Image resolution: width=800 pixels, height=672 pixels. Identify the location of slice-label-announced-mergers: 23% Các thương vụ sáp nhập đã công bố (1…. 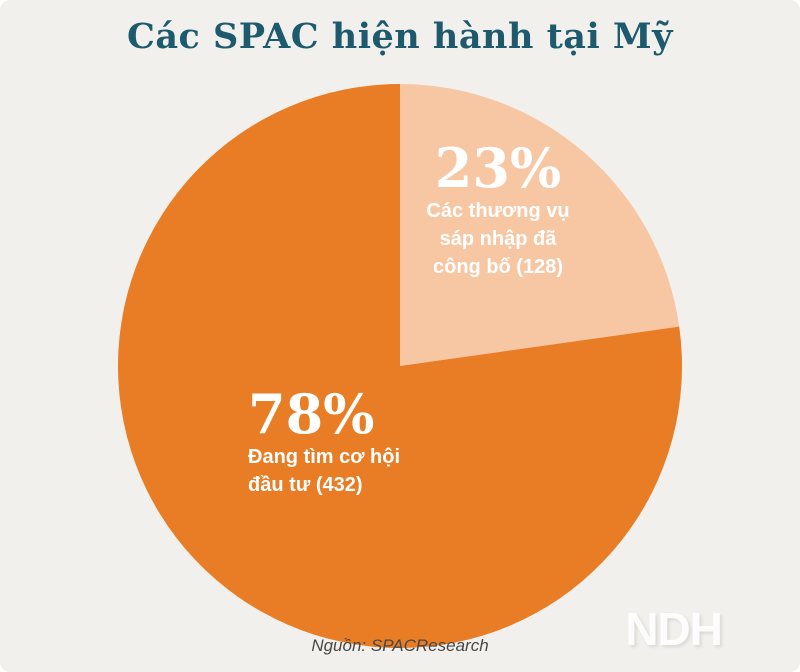
(498, 210).